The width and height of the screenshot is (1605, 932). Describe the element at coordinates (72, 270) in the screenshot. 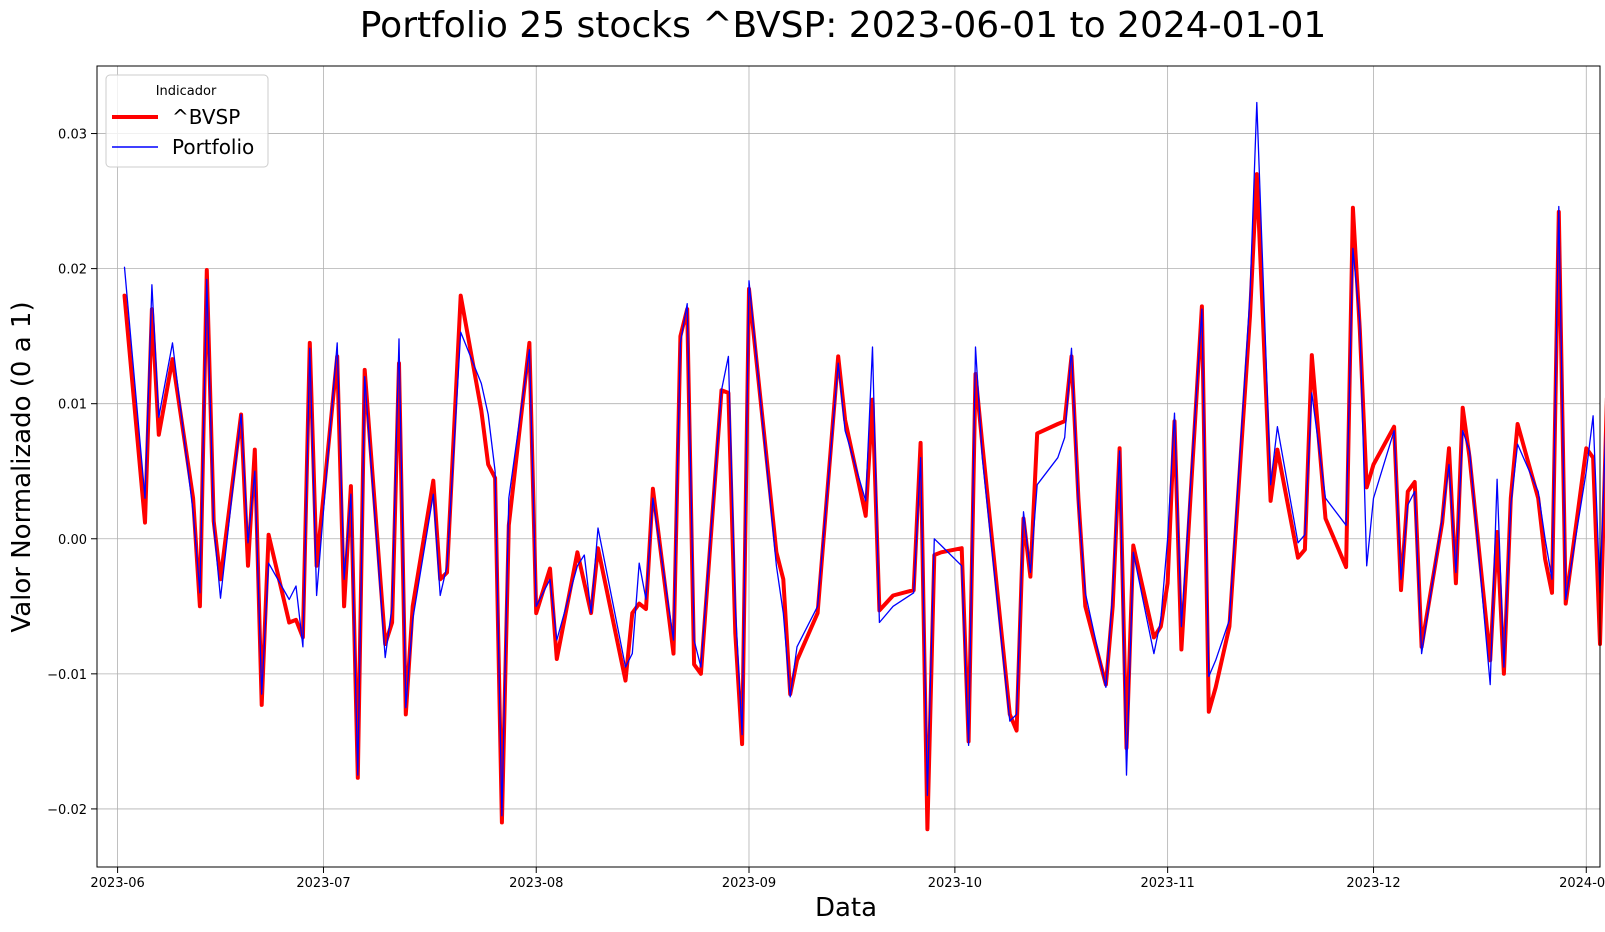

I see `y-tick-label: 0.02` at that location.